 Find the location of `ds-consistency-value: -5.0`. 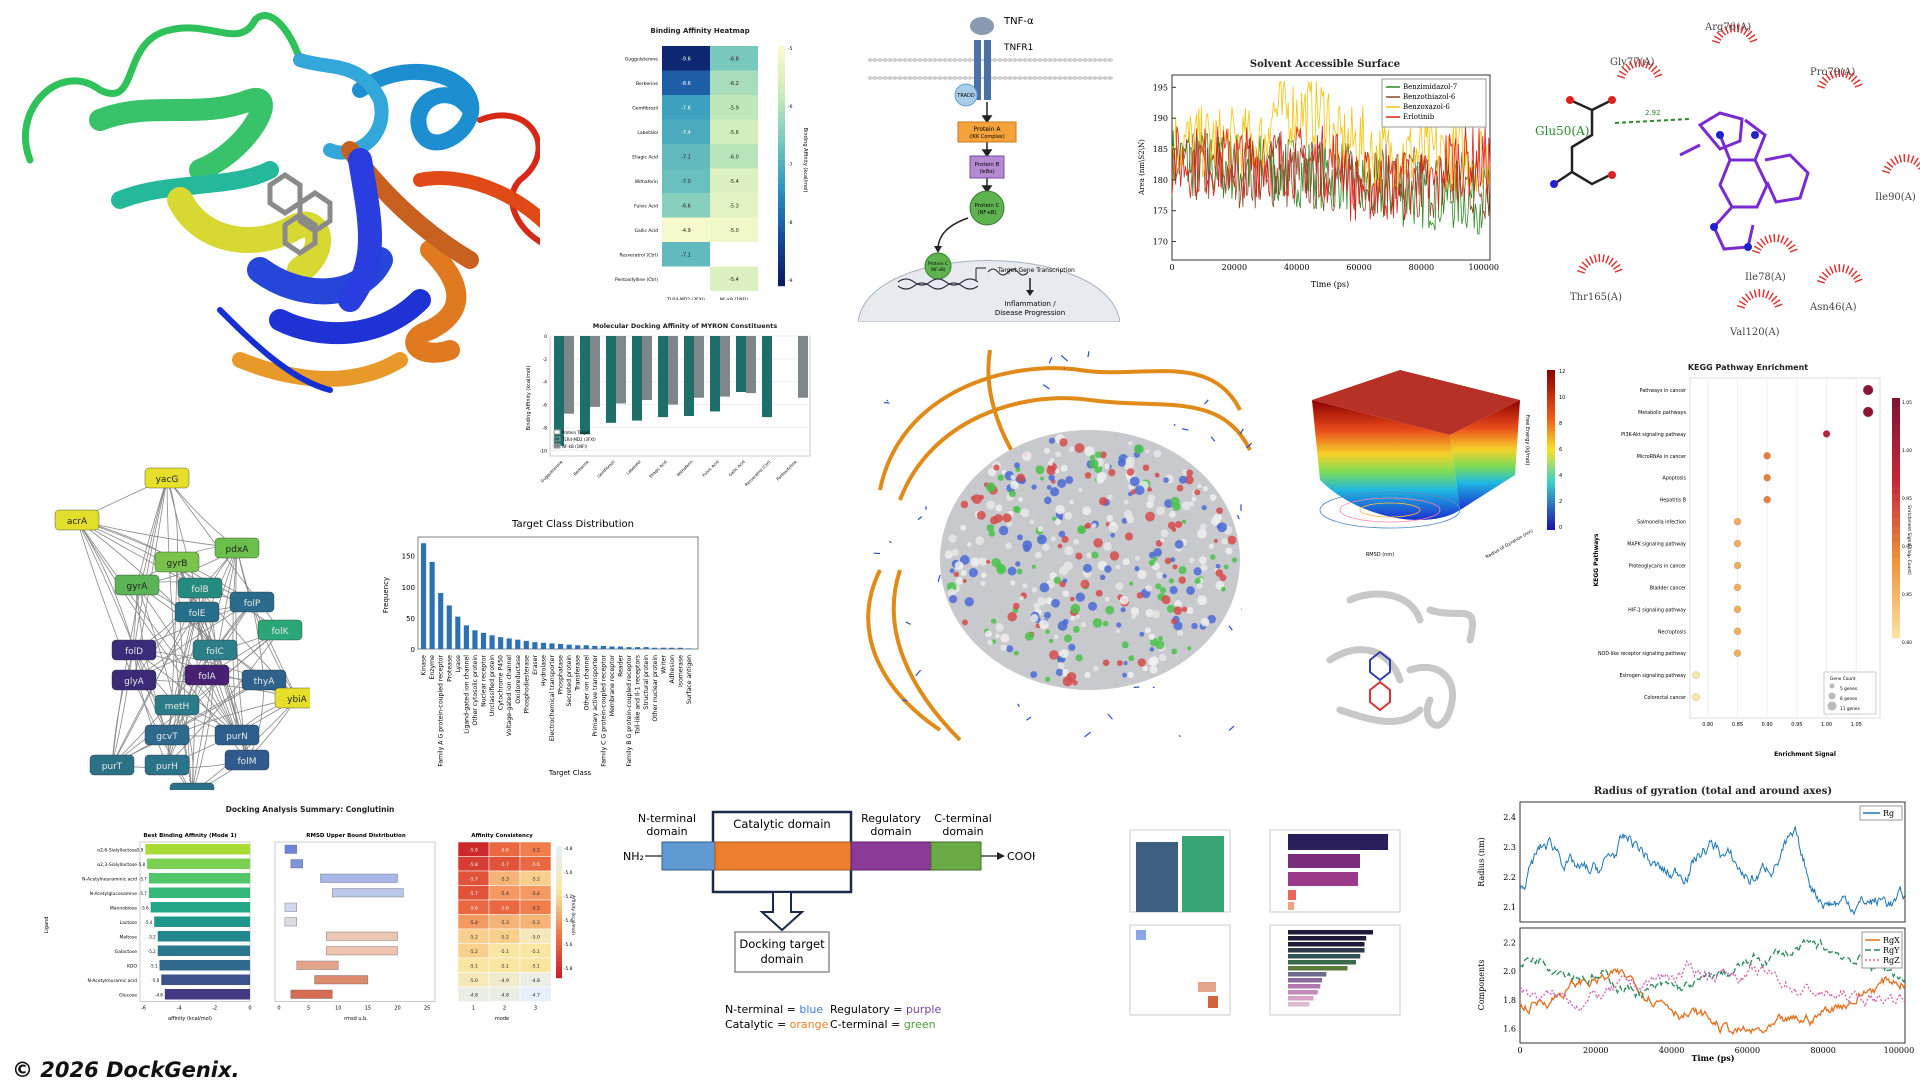

ds-consistency-value: -5.0 is located at coordinates (535, 937).